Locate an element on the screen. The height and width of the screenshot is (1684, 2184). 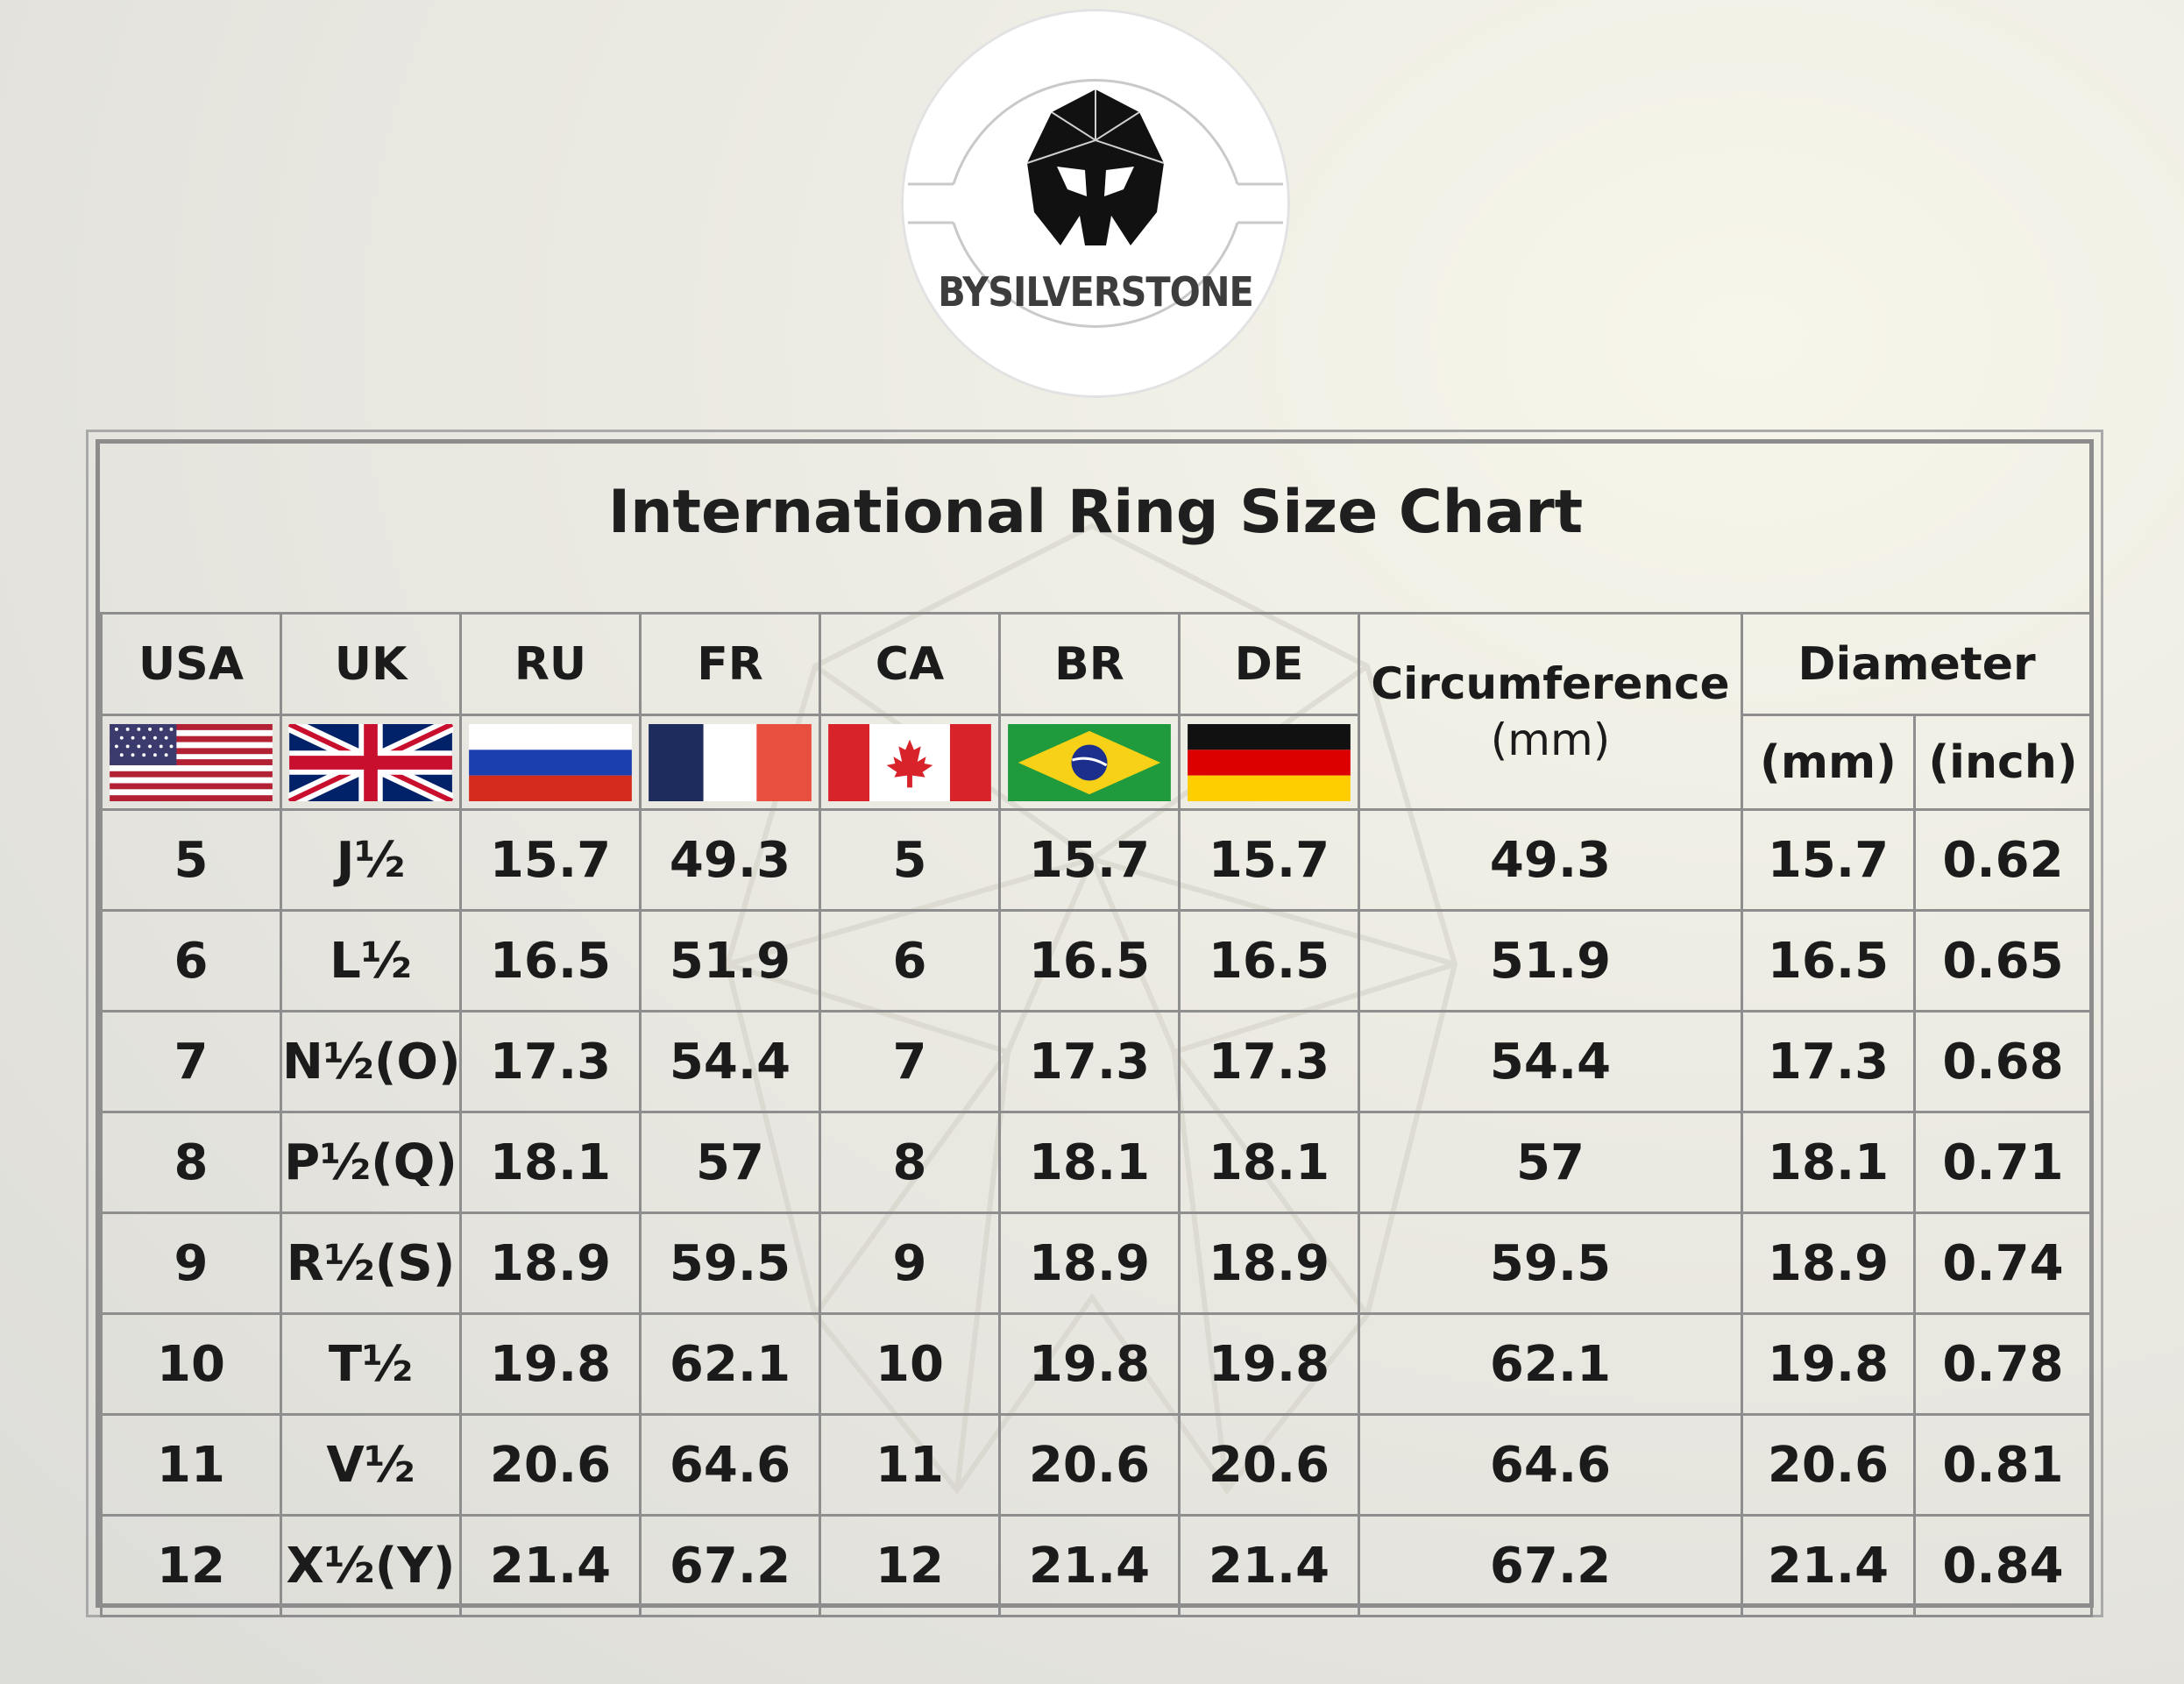
cell-uk: T½ is located at coordinates (371, 1364).